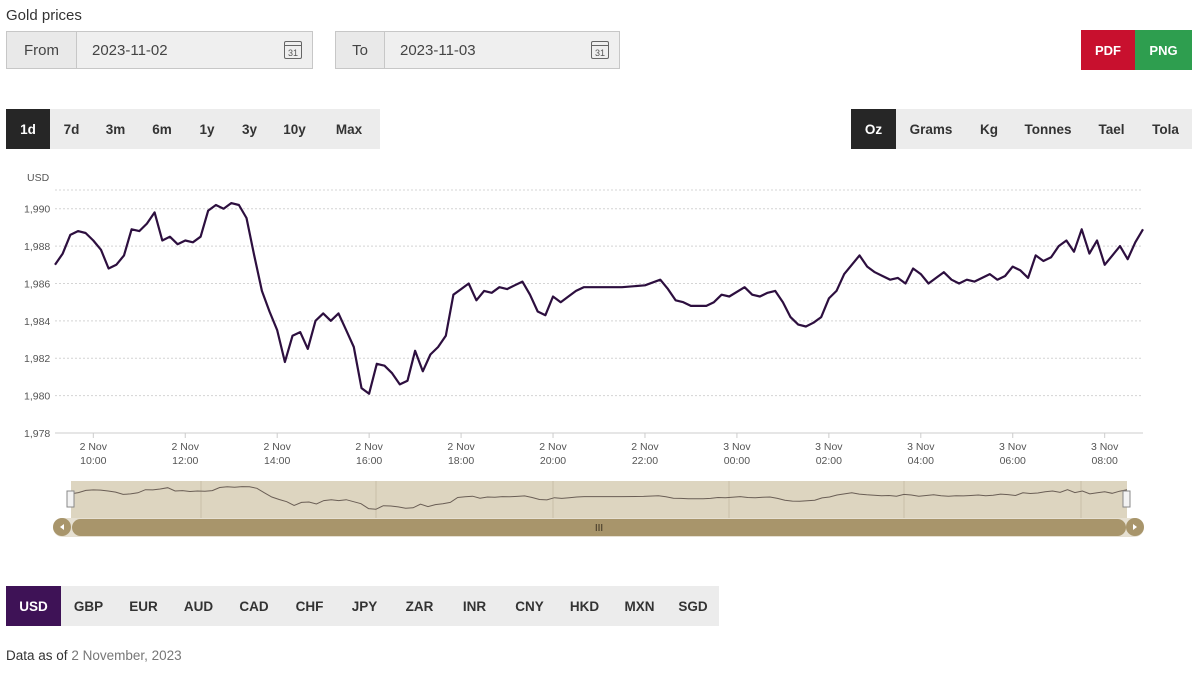 The width and height of the screenshot is (1200, 675). I want to click on currency-button-inr: INR, so click(474, 606).